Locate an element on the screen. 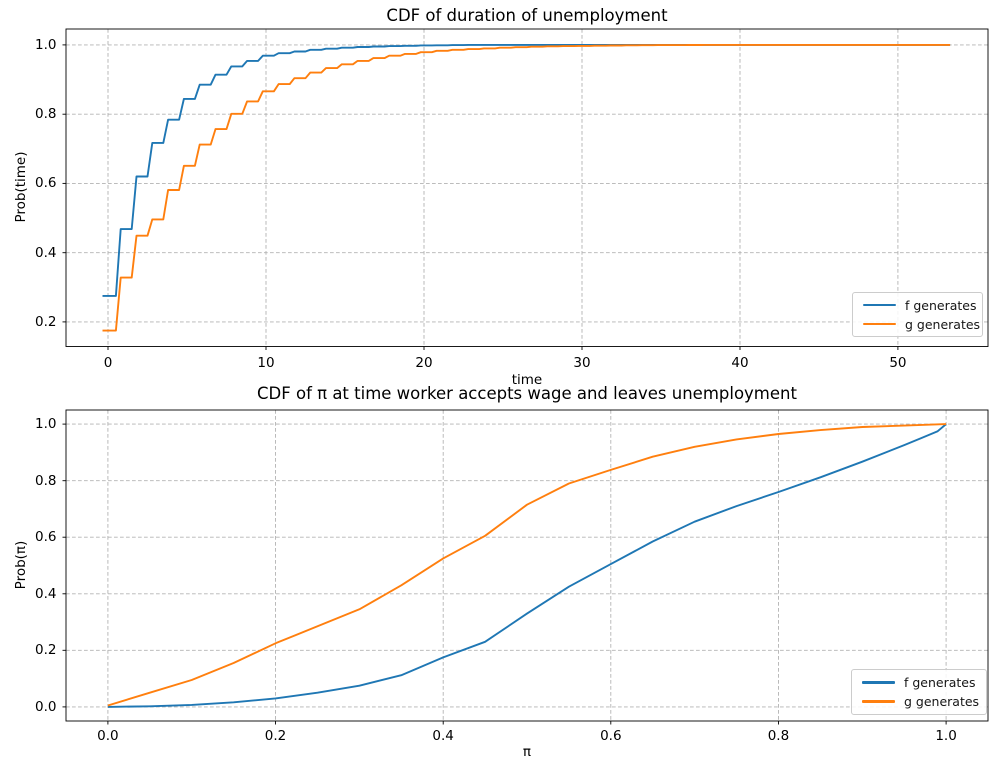 The width and height of the screenshot is (1001, 776). x-tick-label: 10 is located at coordinates (266, 362).